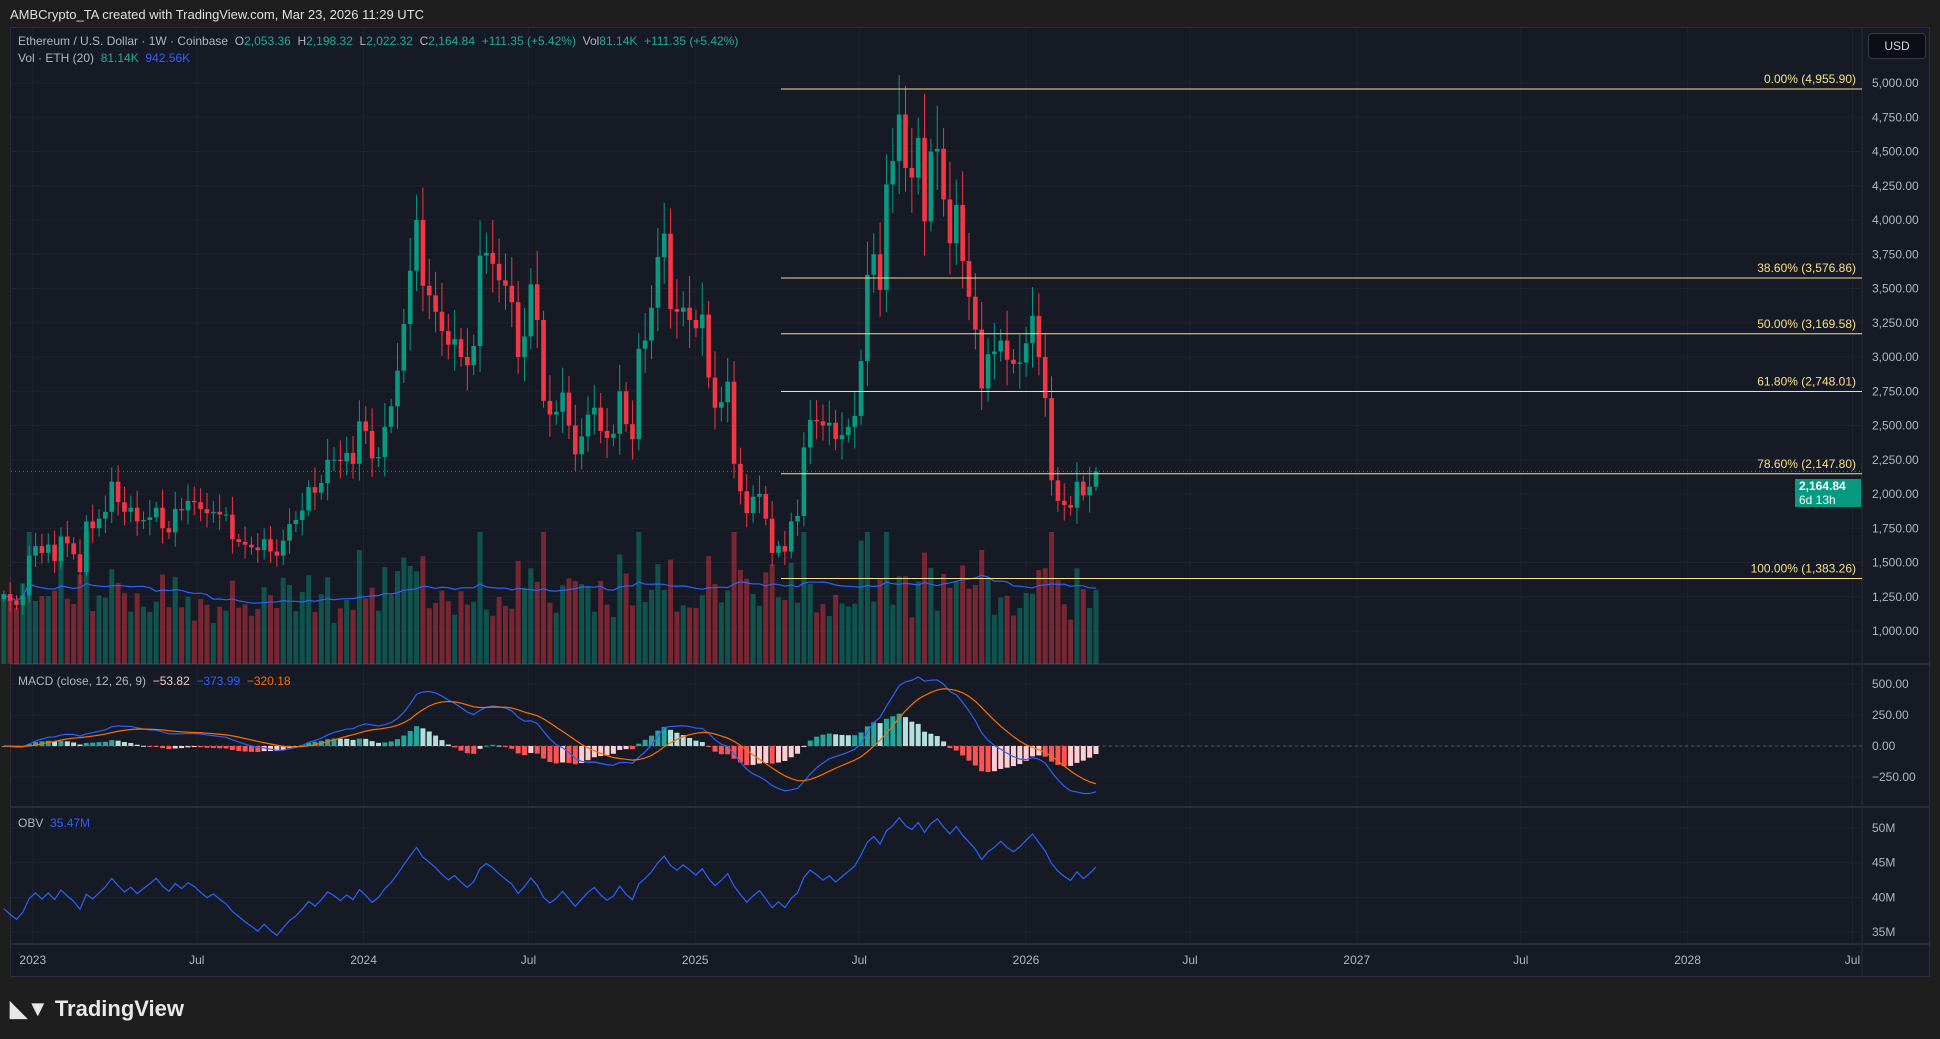  I want to click on time-tick-label: 2026, so click(1026, 960).